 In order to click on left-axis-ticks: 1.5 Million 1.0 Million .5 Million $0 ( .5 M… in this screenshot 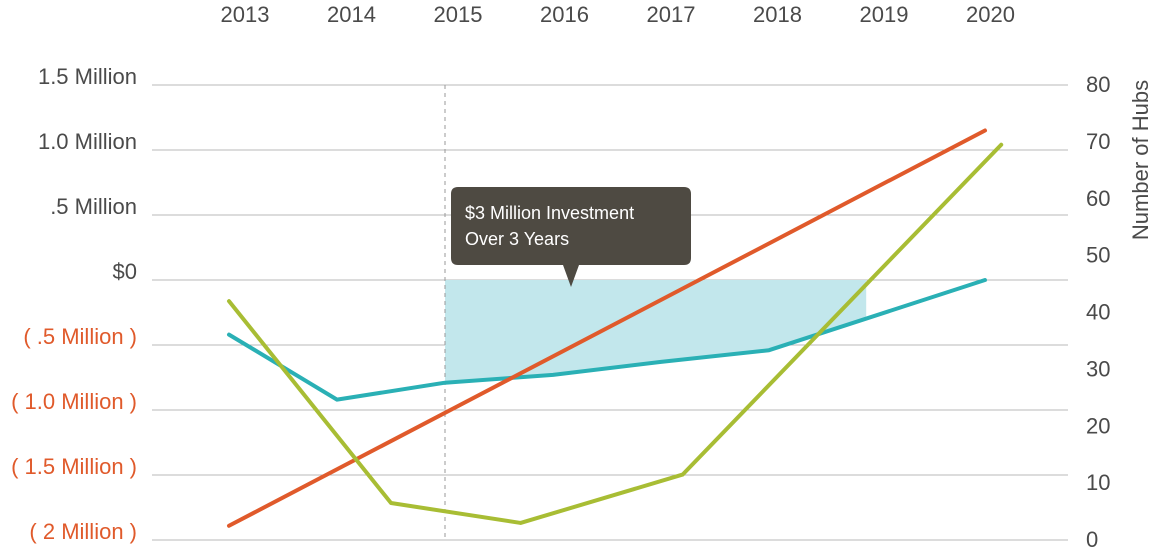, I will do `click(74, 304)`.